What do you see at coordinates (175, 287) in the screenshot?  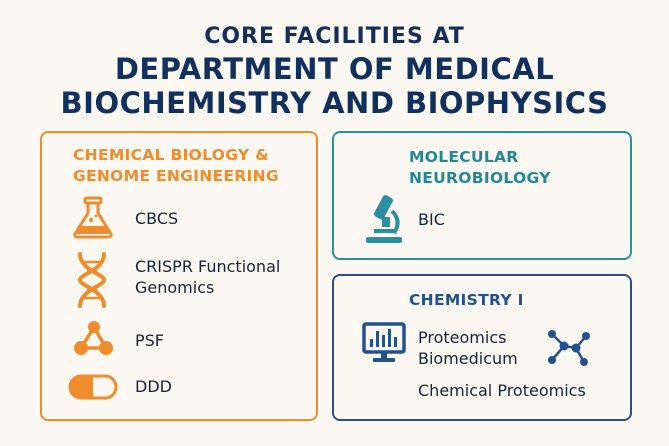 I see `crispr-label-line: Genomics` at bounding box center [175, 287].